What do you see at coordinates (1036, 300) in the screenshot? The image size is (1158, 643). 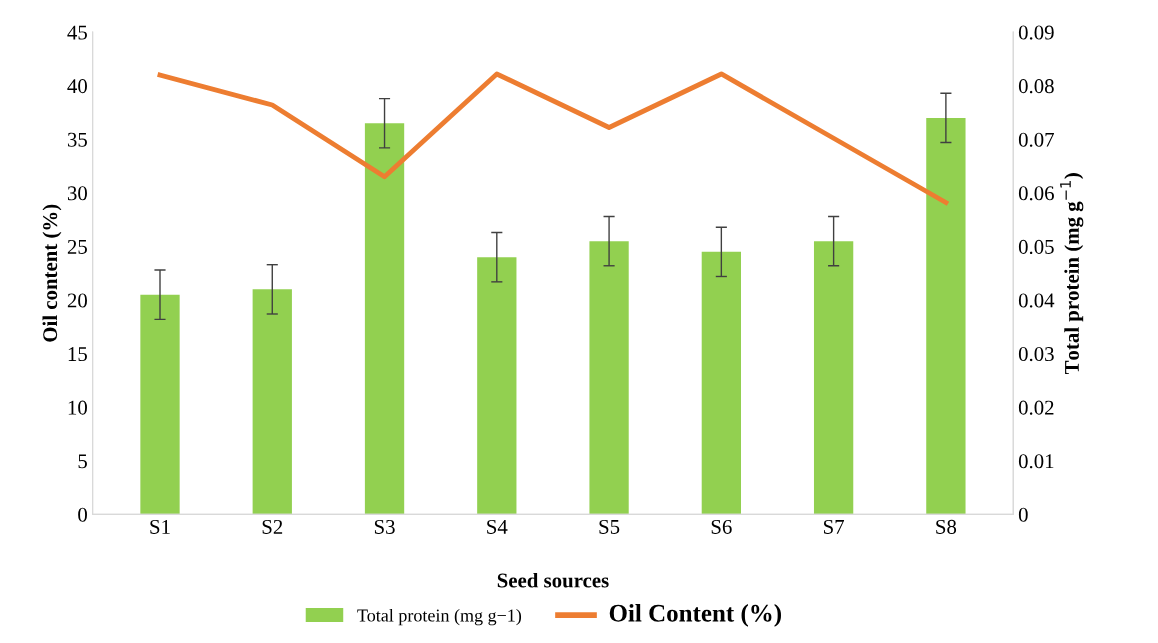 I see `y2-tick-label: 0.04` at bounding box center [1036, 300].